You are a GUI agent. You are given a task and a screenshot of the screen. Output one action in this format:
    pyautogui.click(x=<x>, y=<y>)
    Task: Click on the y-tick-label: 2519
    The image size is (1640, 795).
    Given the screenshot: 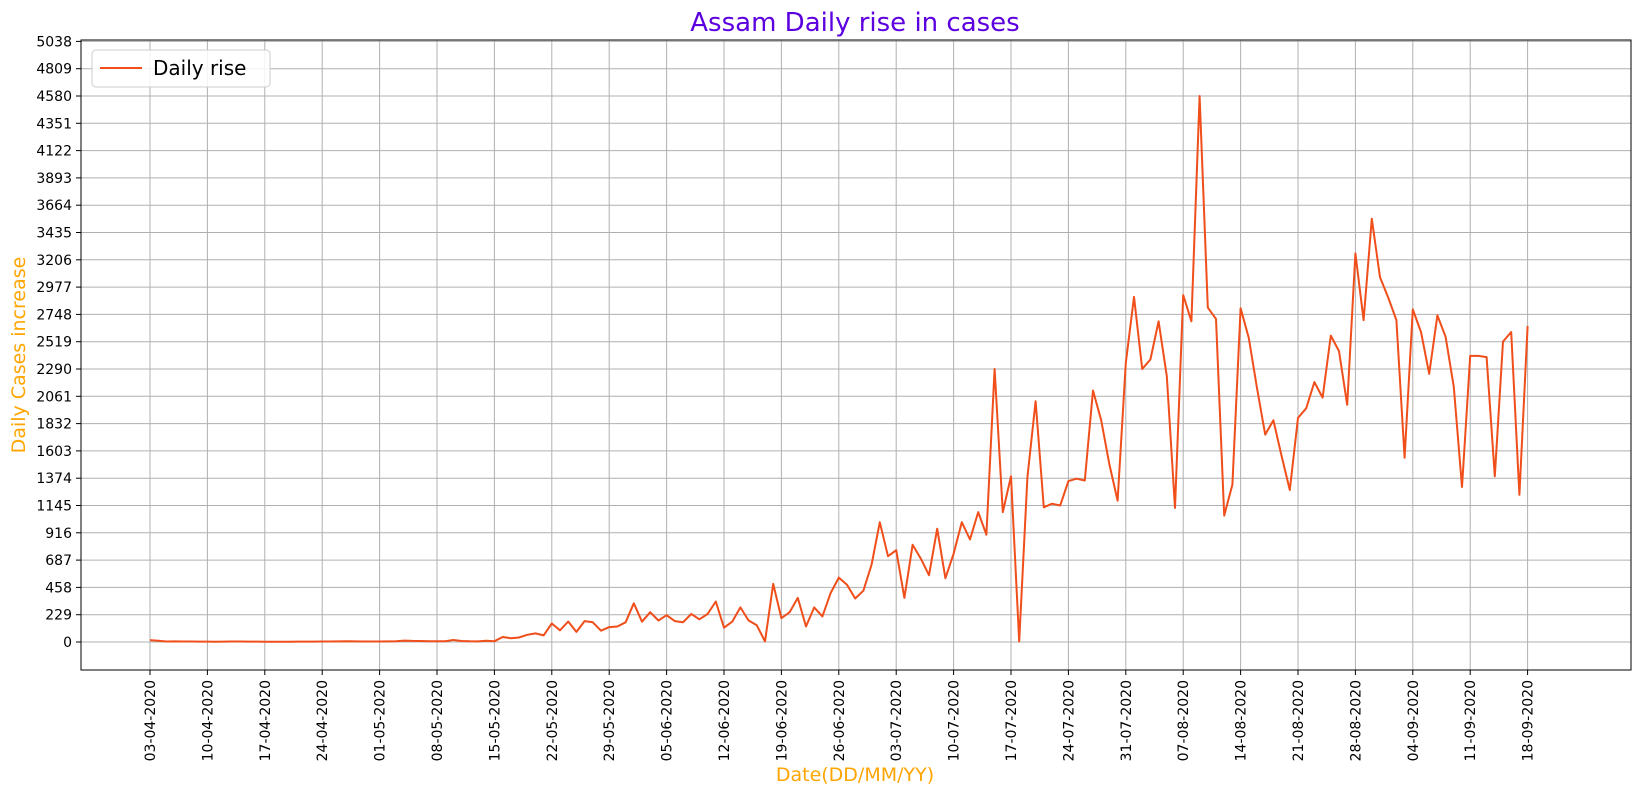 What is the action you would take?
    pyautogui.click(x=54, y=343)
    